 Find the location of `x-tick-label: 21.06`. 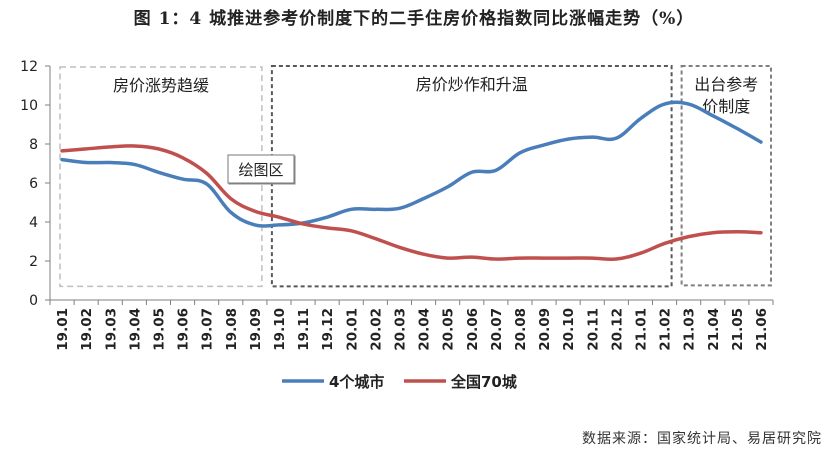

x-tick-label: 21.06 is located at coordinates (762, 329).